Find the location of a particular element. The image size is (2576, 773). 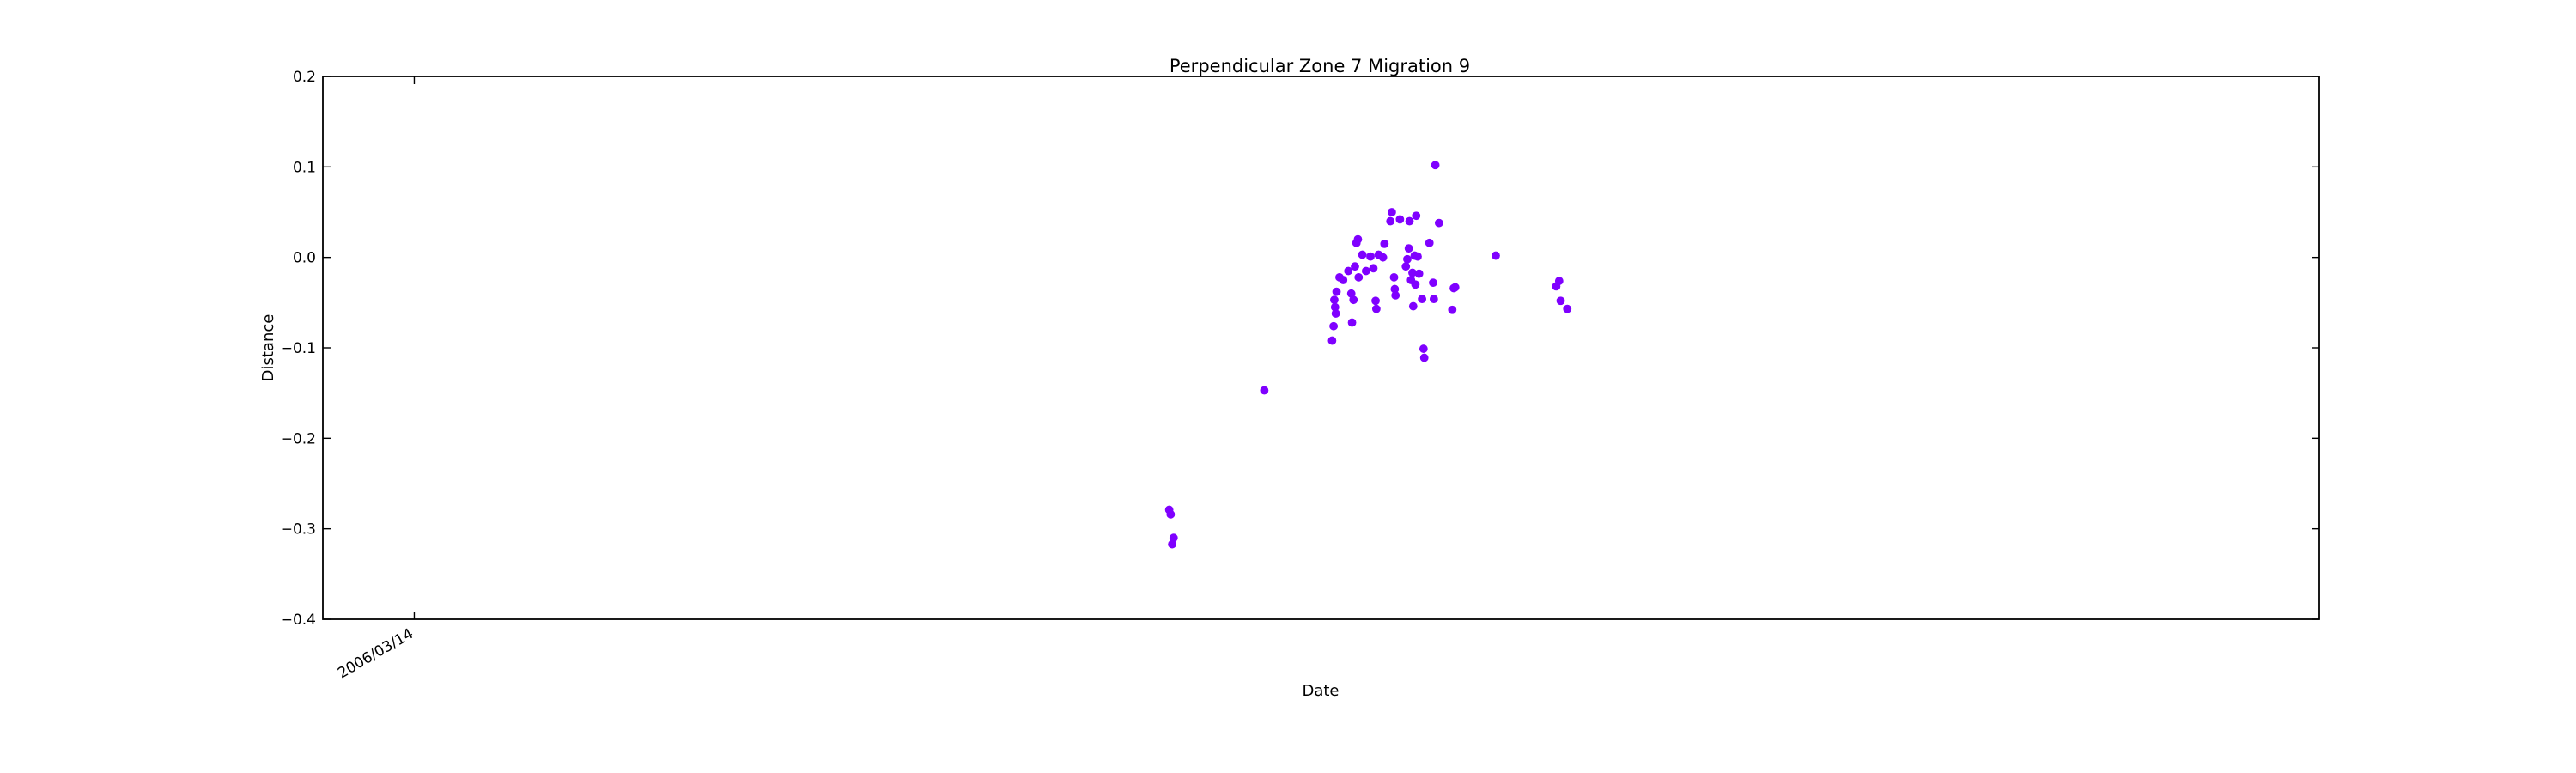

data-points is located at coordinates (1368, 355).